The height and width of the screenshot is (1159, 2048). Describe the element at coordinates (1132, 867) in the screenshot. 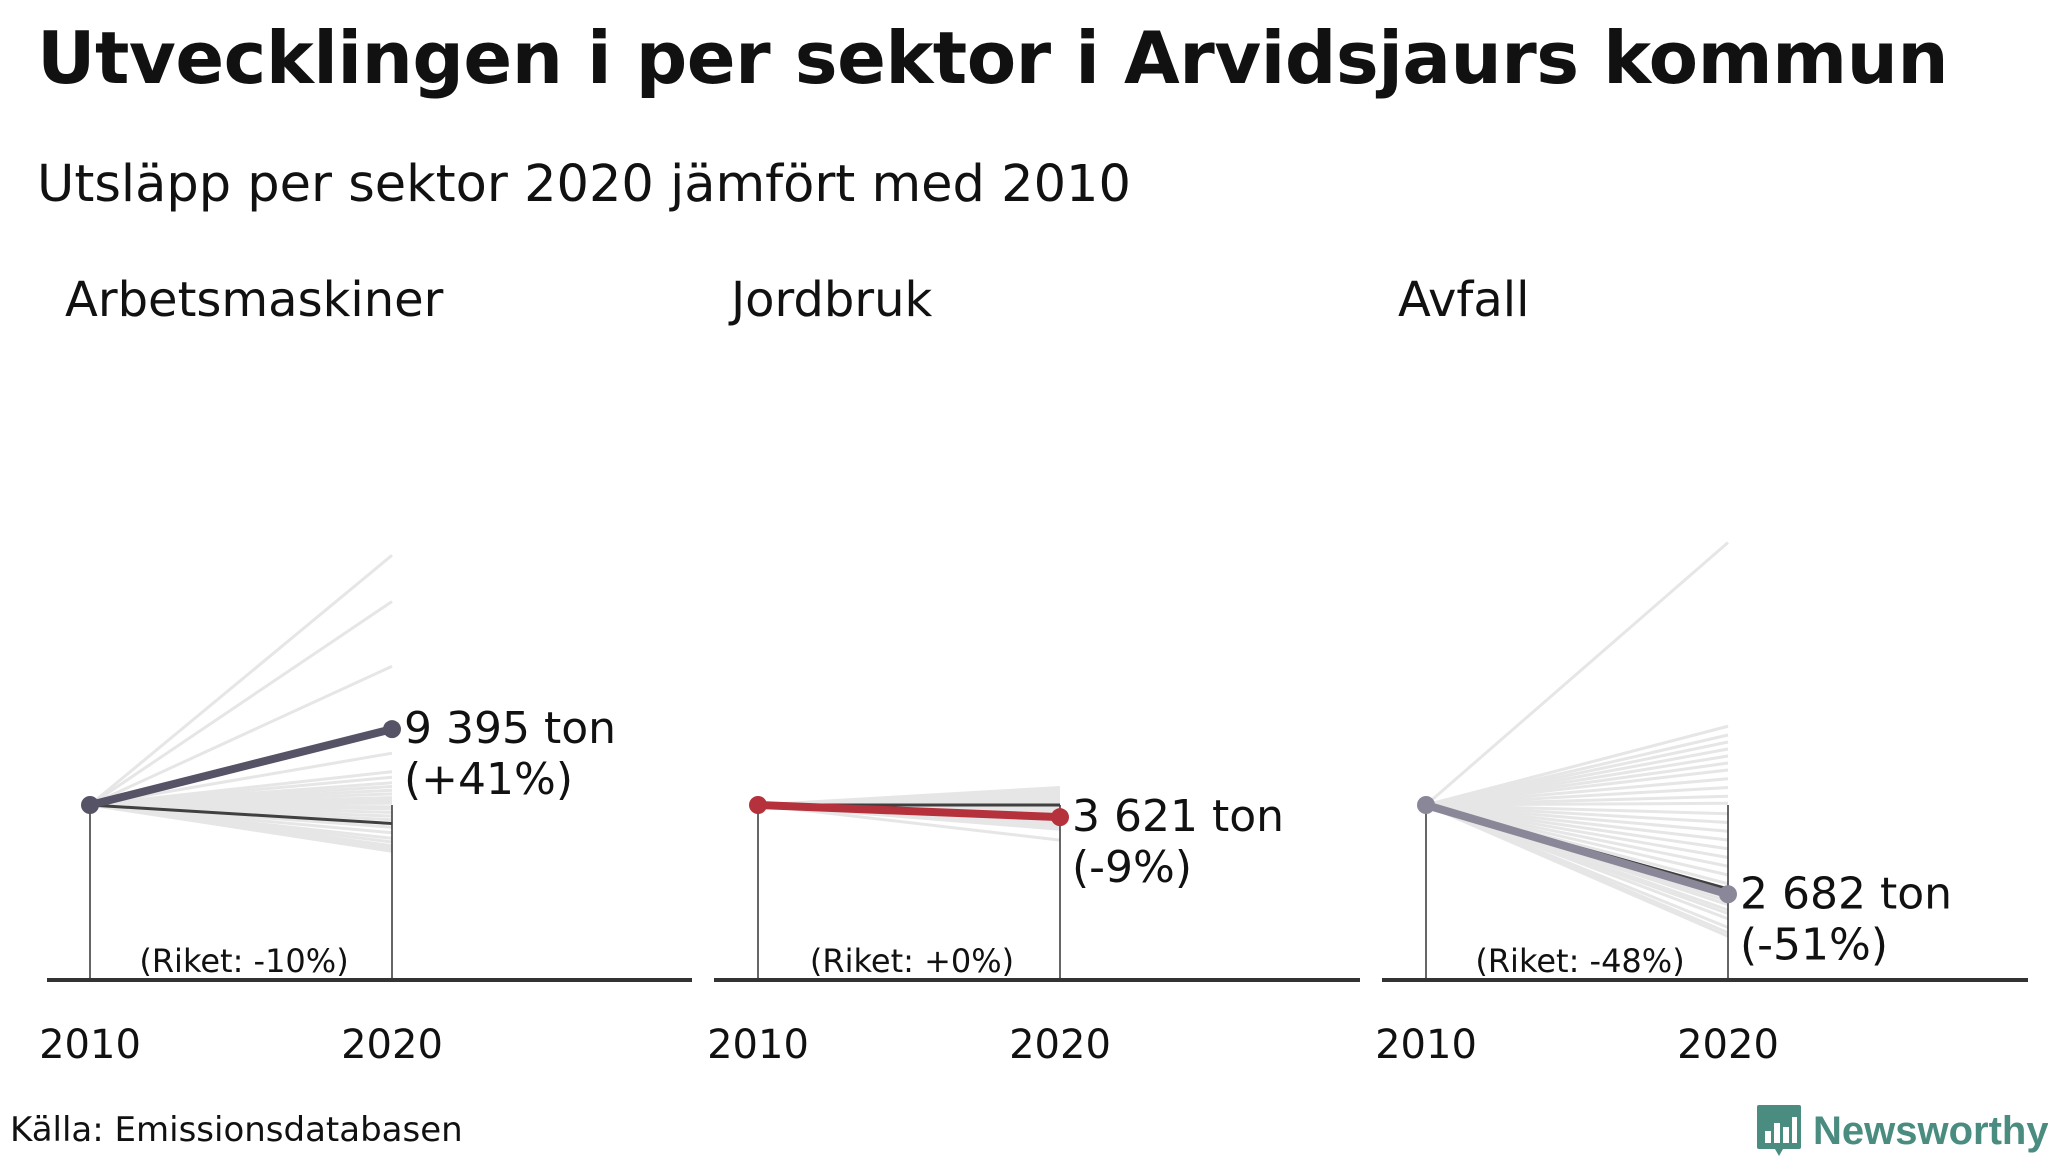

I see `change-label: (-9%)` at that location.